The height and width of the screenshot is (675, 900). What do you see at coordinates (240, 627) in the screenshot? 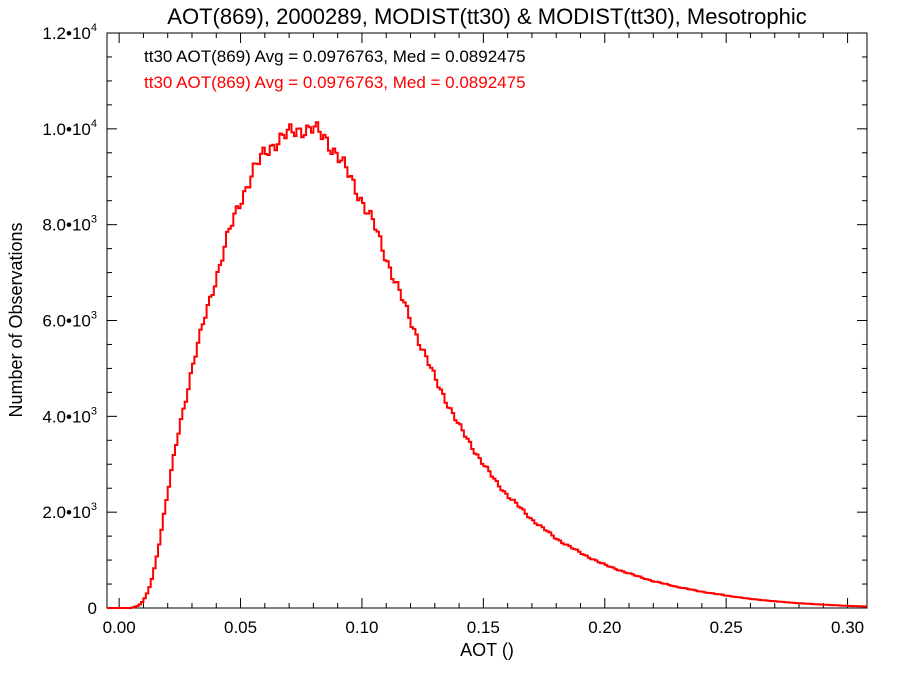
I see `x-tick-label: 0.05` at bounding box center [240, 627].